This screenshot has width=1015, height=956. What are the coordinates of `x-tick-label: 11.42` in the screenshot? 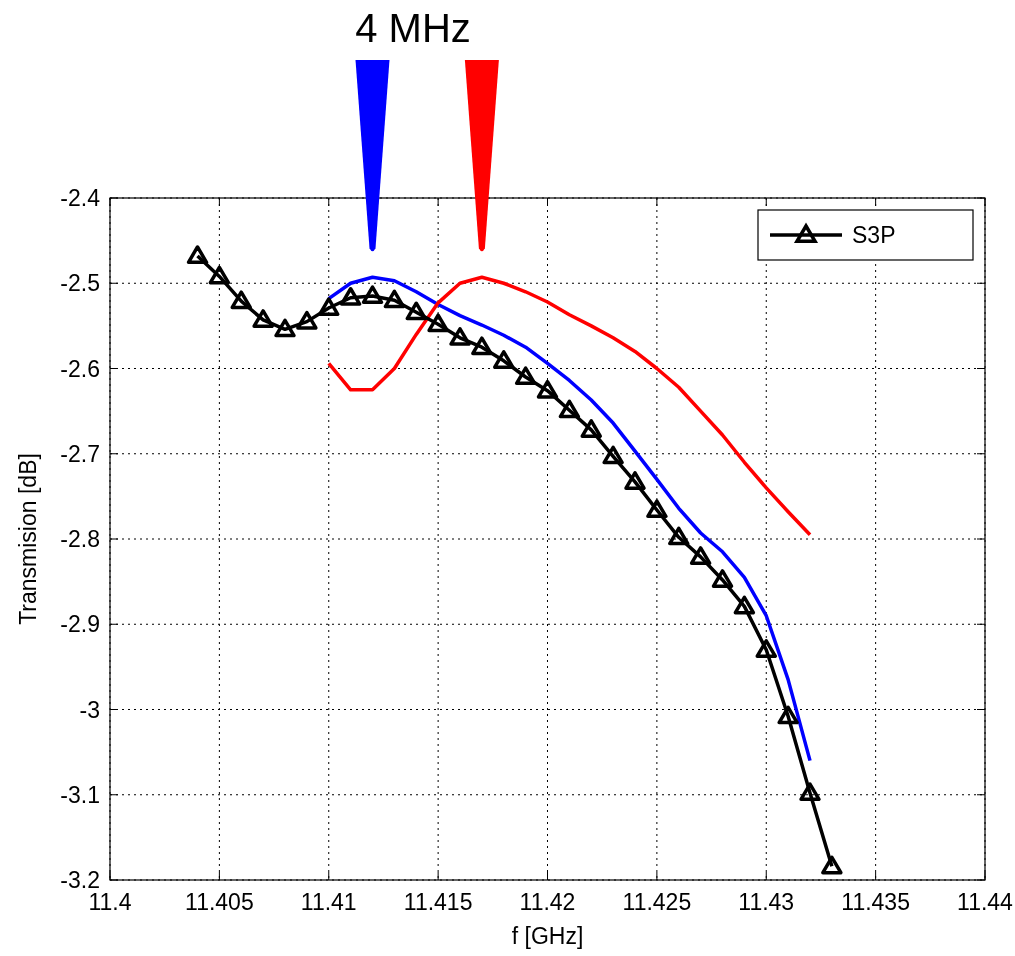 It's located at (547, 902).